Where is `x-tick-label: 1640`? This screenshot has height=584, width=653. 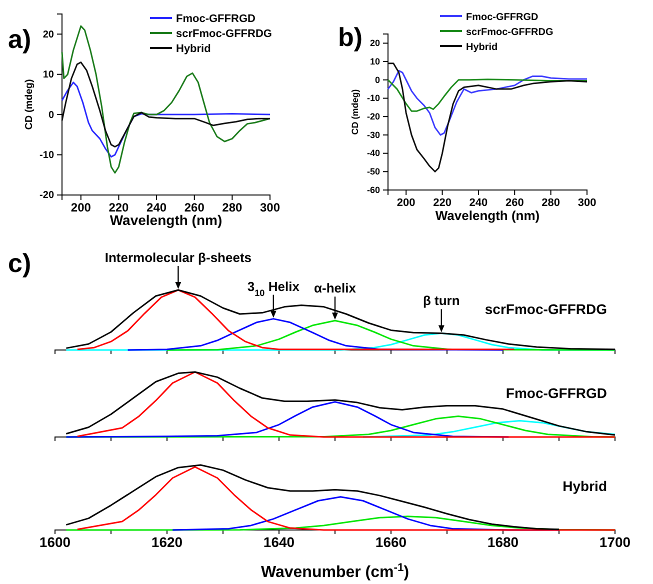
x-tick-label: 1640 is located at coordinates (279, 542).